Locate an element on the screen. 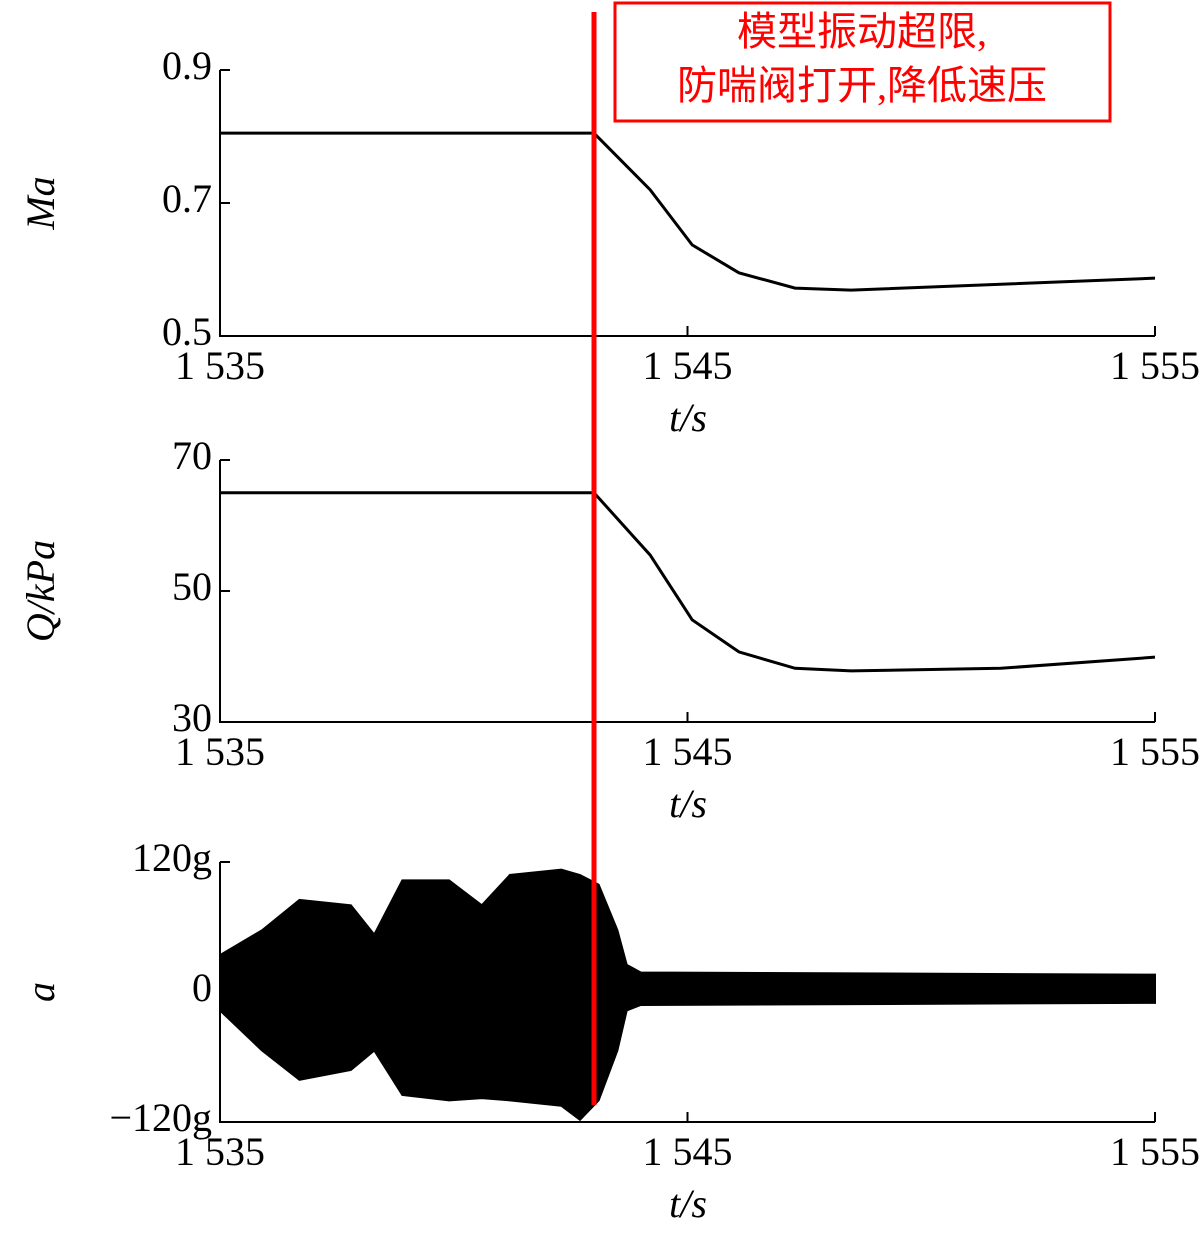  y-axis-label: Q/kPa is located at coordinates (40, 591).